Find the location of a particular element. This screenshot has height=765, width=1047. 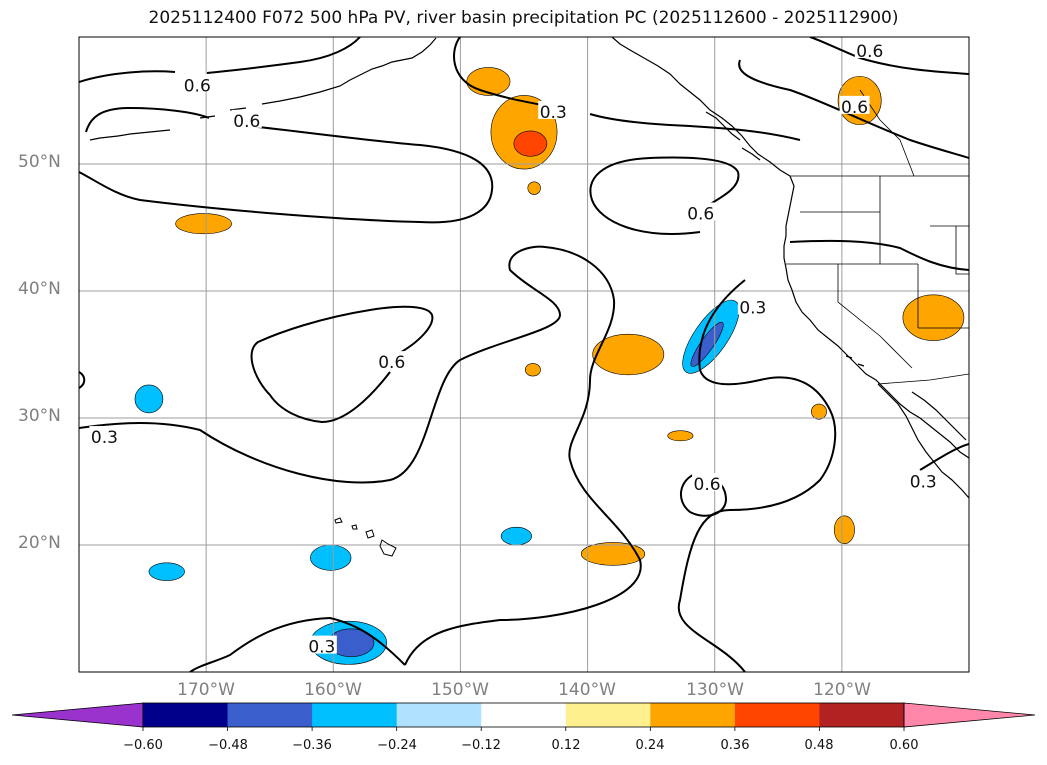

pv-contour-0.3-west-edge is located at coordinates (82, 380).